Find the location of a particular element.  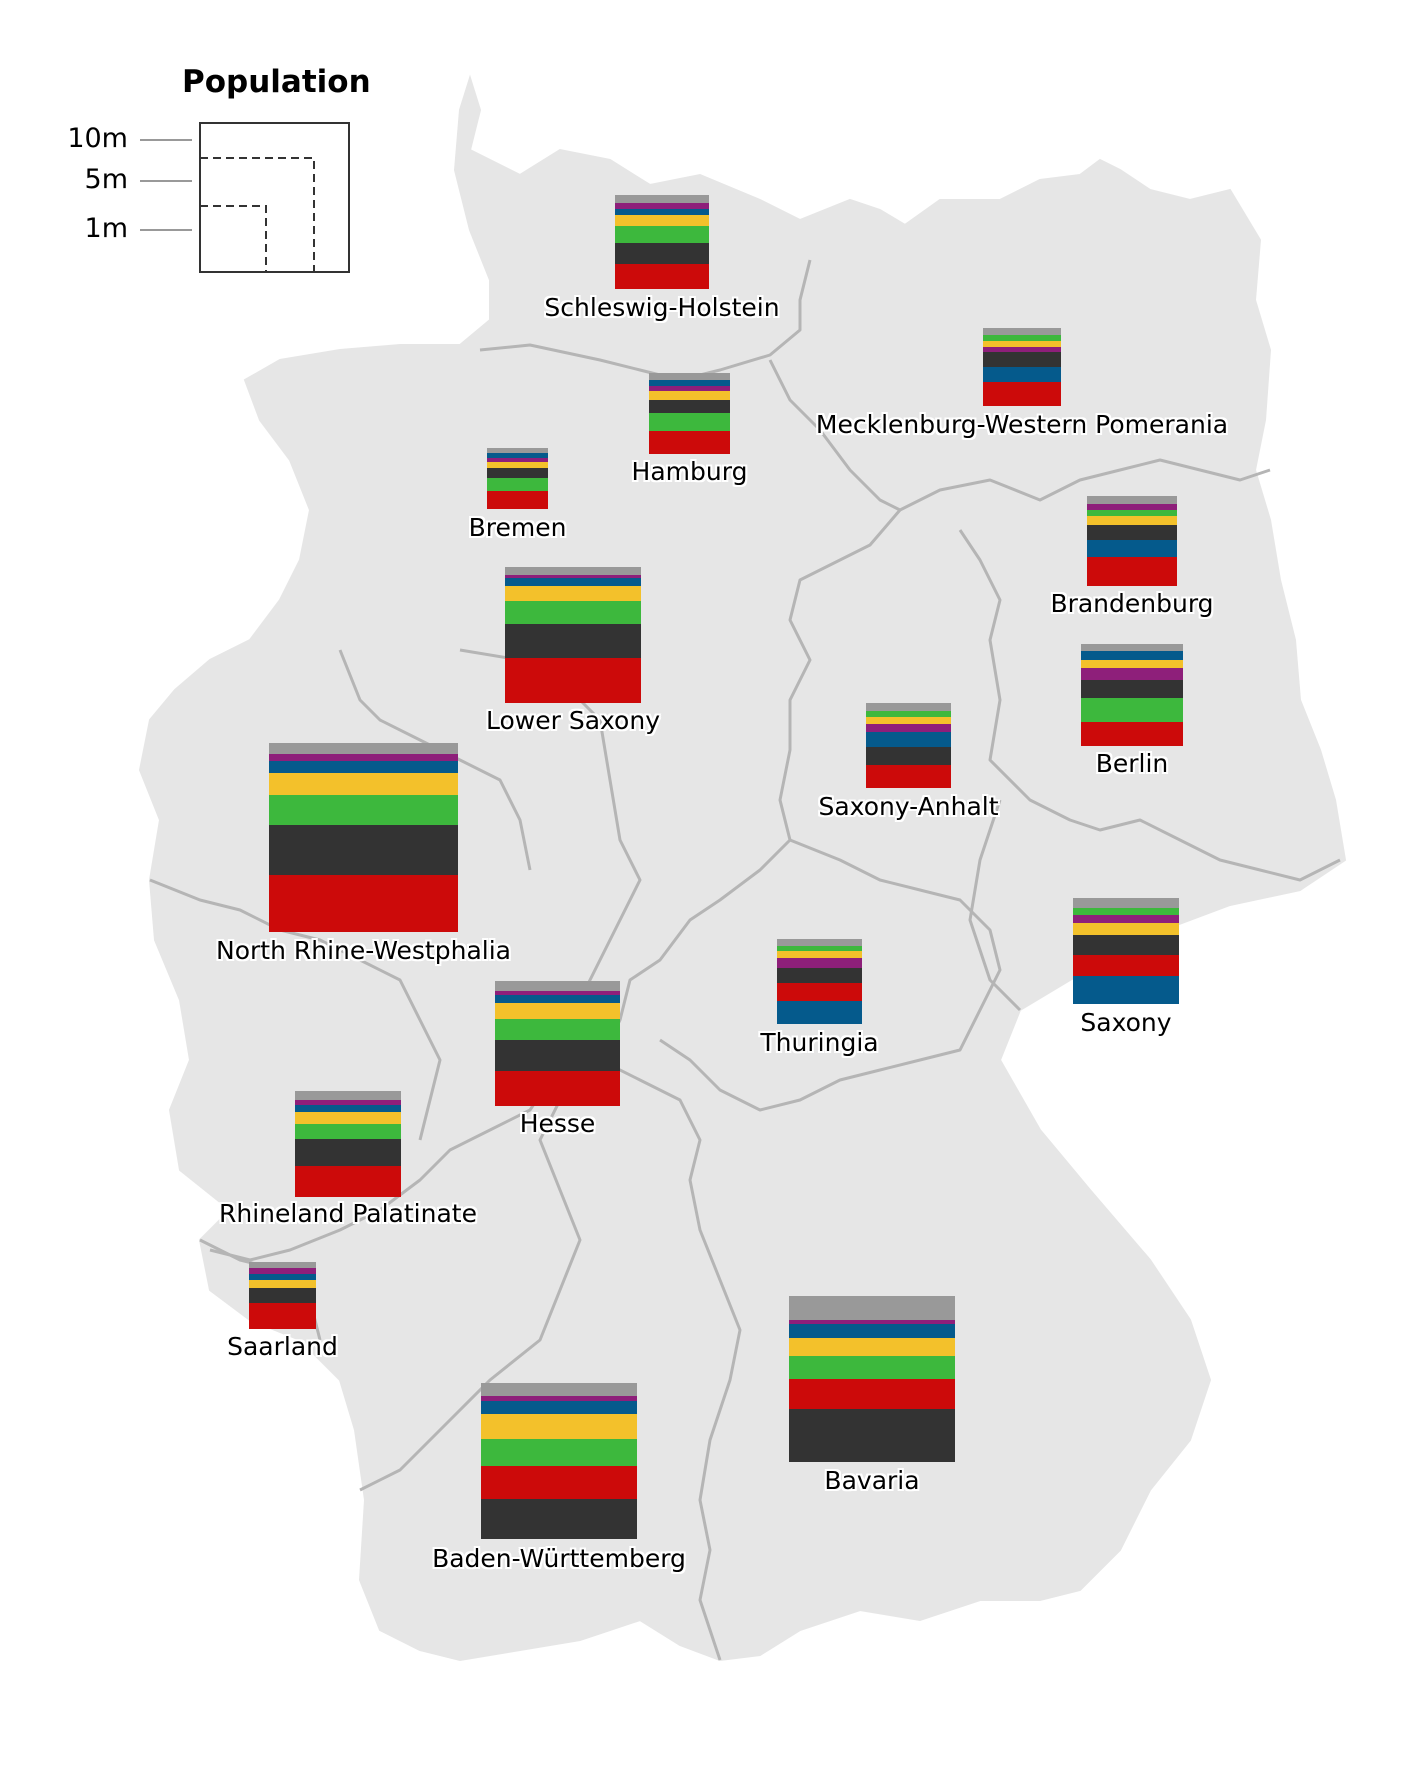

state-lower-saxony: Lower Saxony is located at coordinates (573, 651).